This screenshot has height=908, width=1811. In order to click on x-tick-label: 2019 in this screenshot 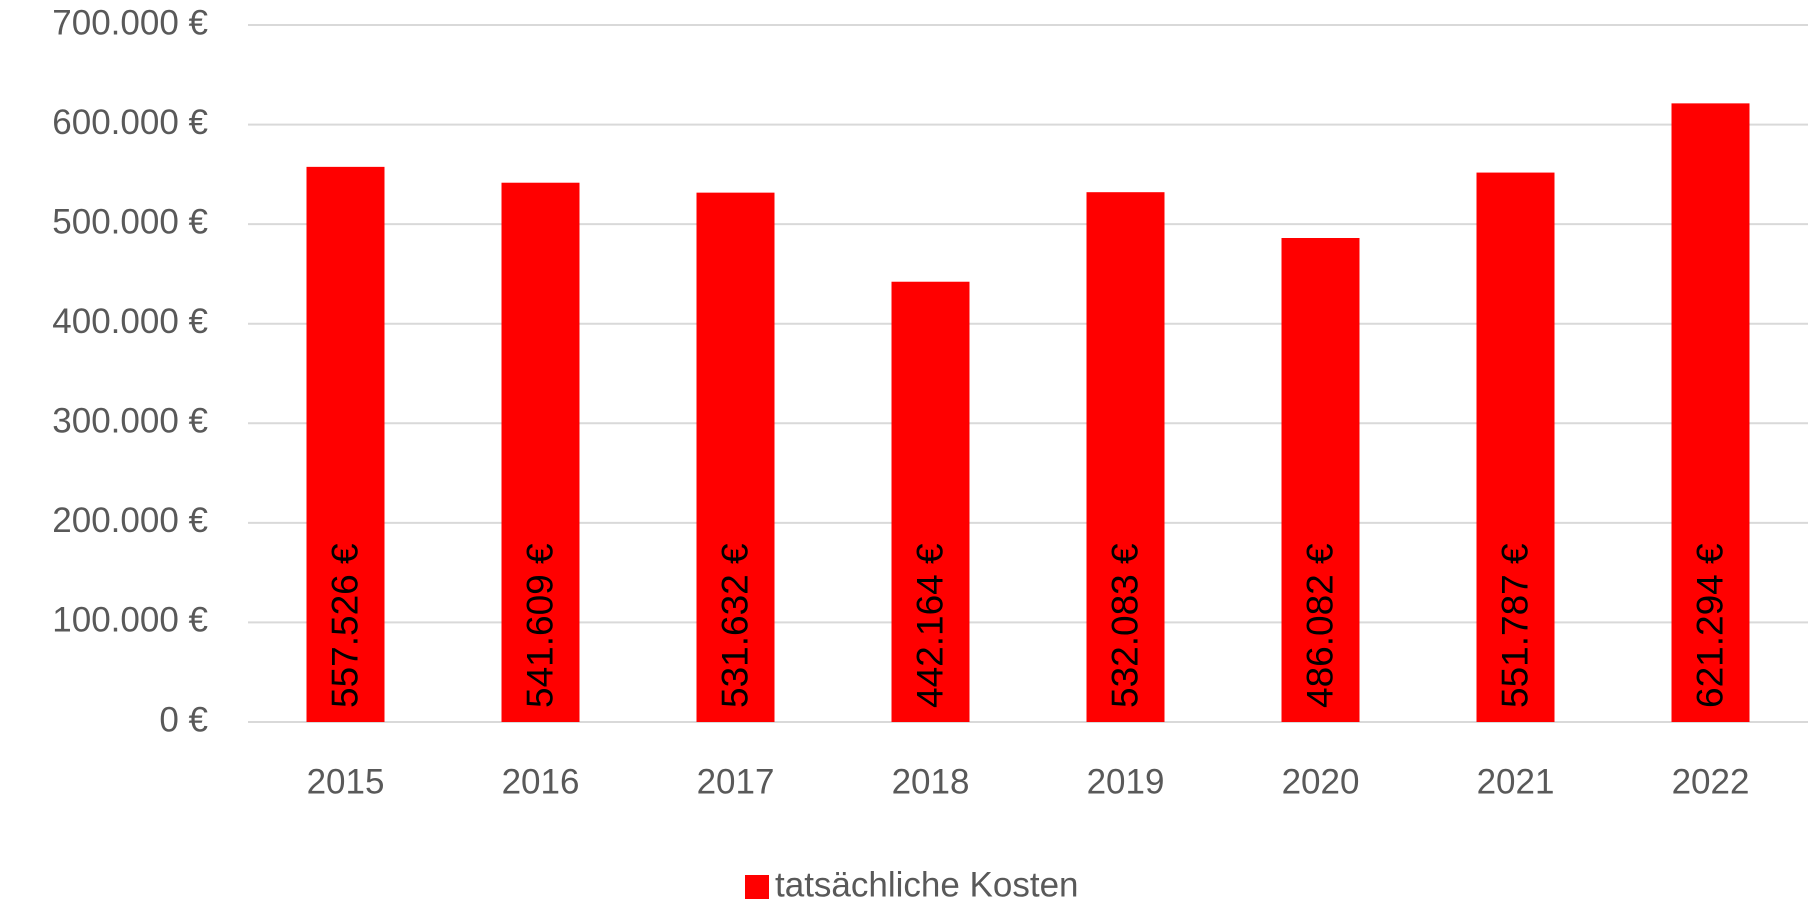, I will do `click(1126, 781)`.